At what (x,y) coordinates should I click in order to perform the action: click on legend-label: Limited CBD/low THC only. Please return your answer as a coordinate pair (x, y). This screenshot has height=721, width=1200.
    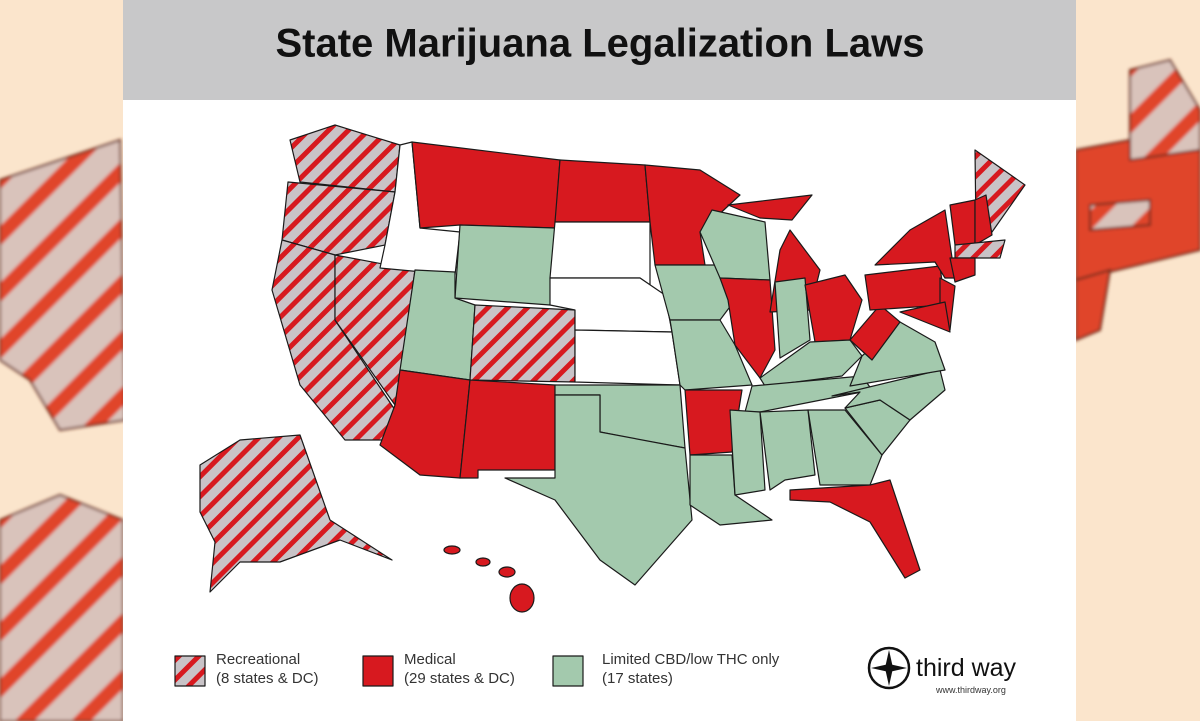
    Looking at the image, I should click on (691, 659).